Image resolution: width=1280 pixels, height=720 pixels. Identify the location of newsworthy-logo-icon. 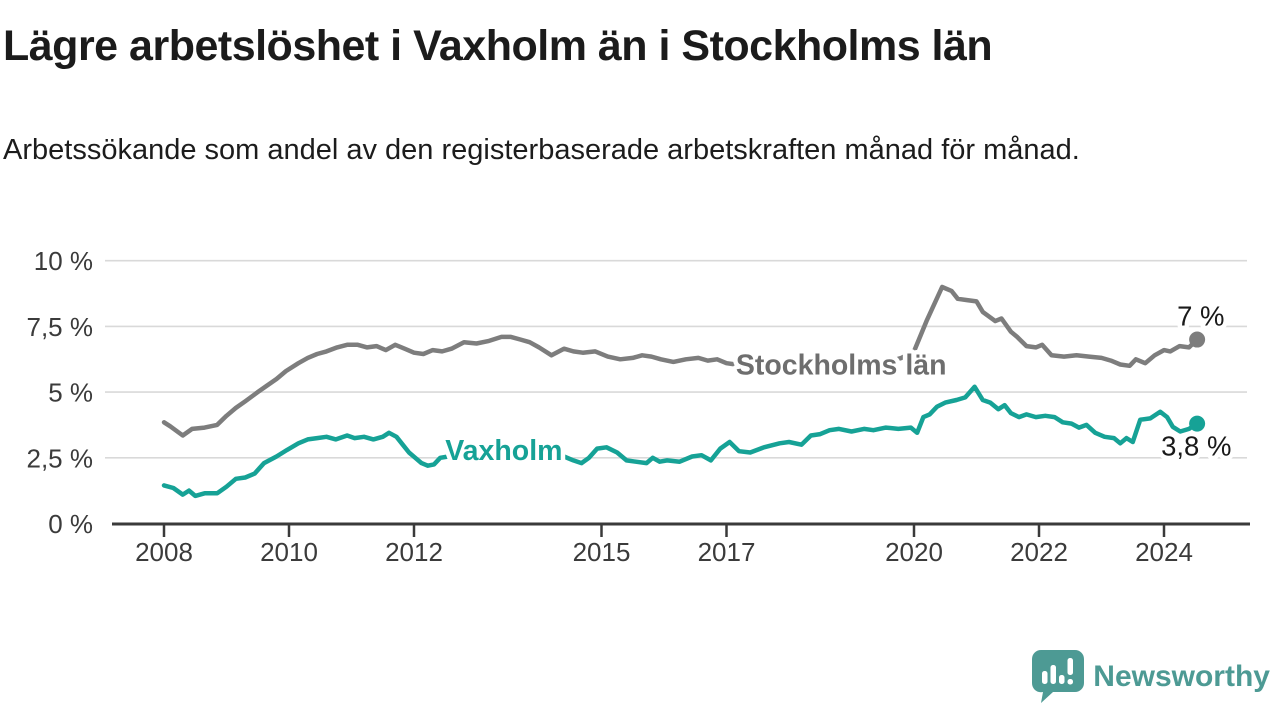
(1058, 676).